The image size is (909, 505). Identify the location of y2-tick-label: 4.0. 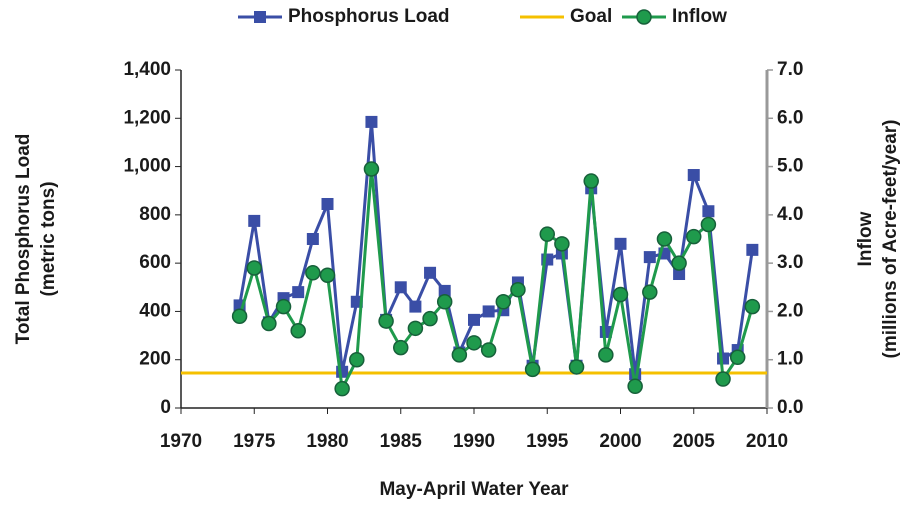
(790, 214).